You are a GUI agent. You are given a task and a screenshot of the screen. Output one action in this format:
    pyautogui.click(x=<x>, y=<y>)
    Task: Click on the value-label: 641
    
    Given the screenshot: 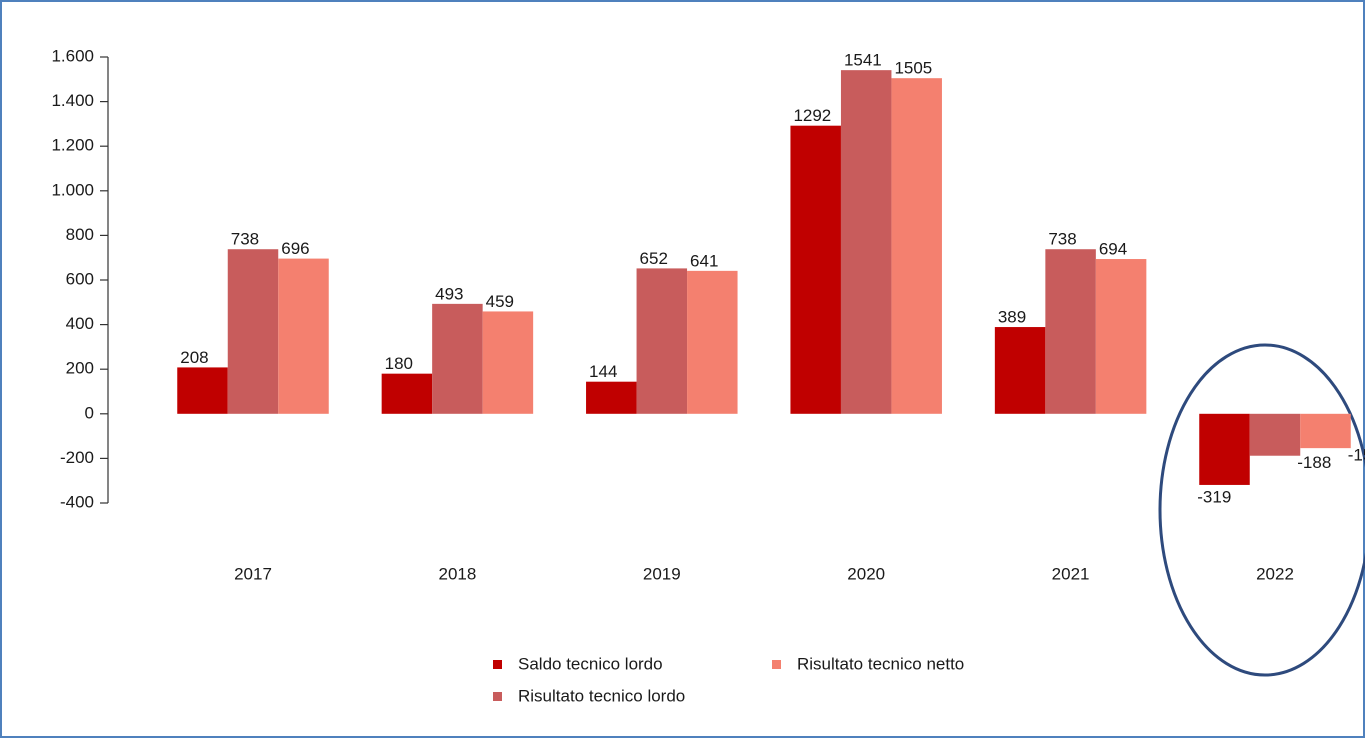 What is the action you would take?
    pyautogui.click(x=704, y=260)
    